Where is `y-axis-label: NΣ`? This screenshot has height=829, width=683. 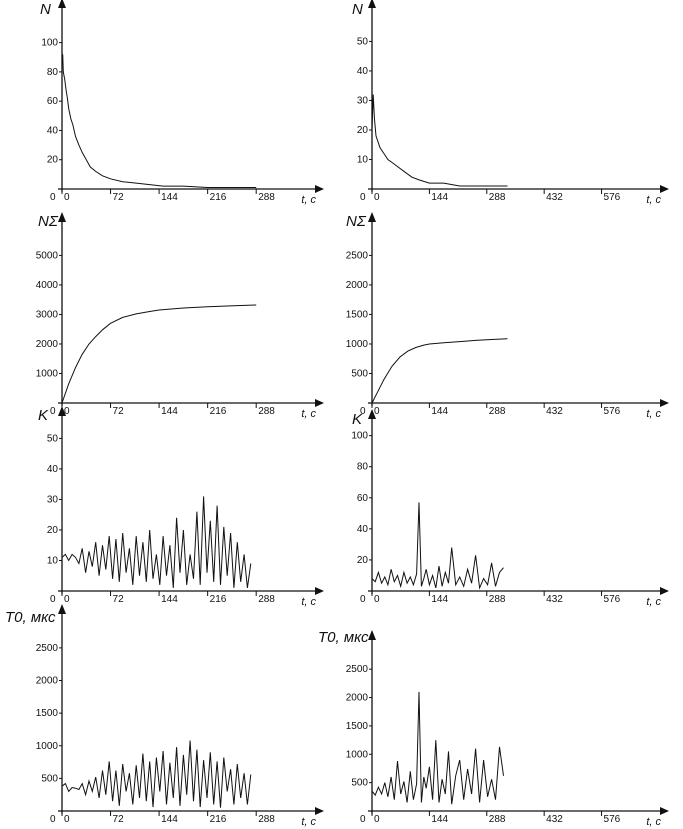 y-axis-label: NΣ is located at coordinates (356, 221).